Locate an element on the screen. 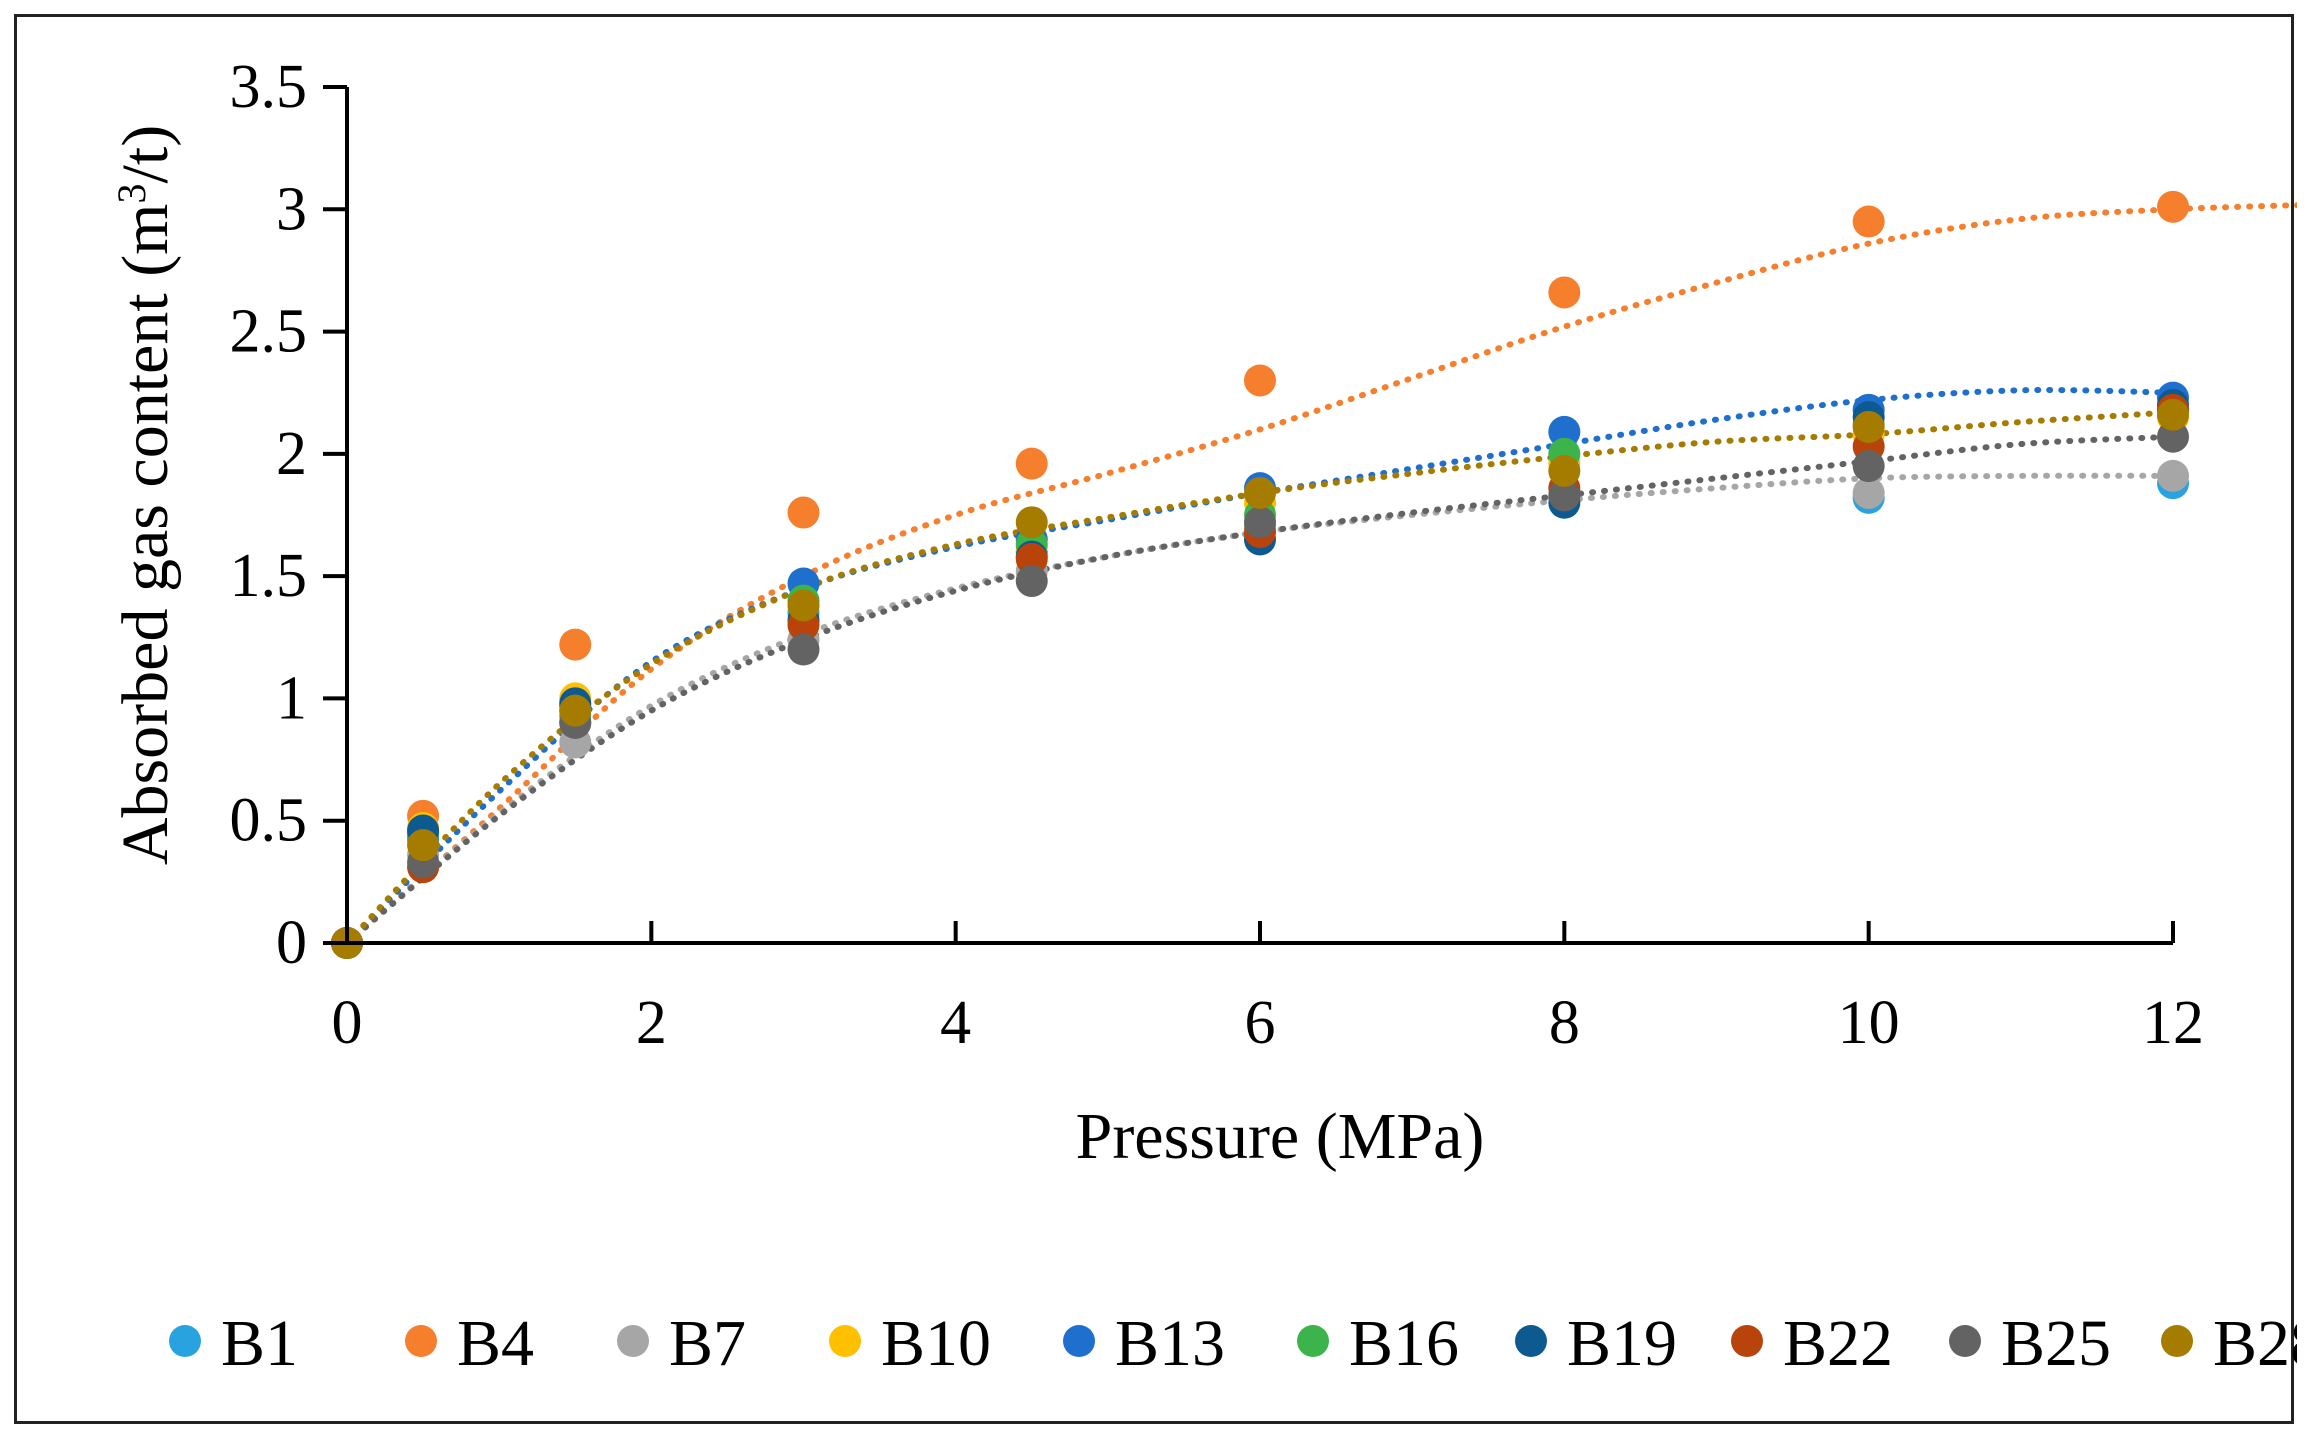  y-tick-label: 0 is located at coordinates (291, 943).